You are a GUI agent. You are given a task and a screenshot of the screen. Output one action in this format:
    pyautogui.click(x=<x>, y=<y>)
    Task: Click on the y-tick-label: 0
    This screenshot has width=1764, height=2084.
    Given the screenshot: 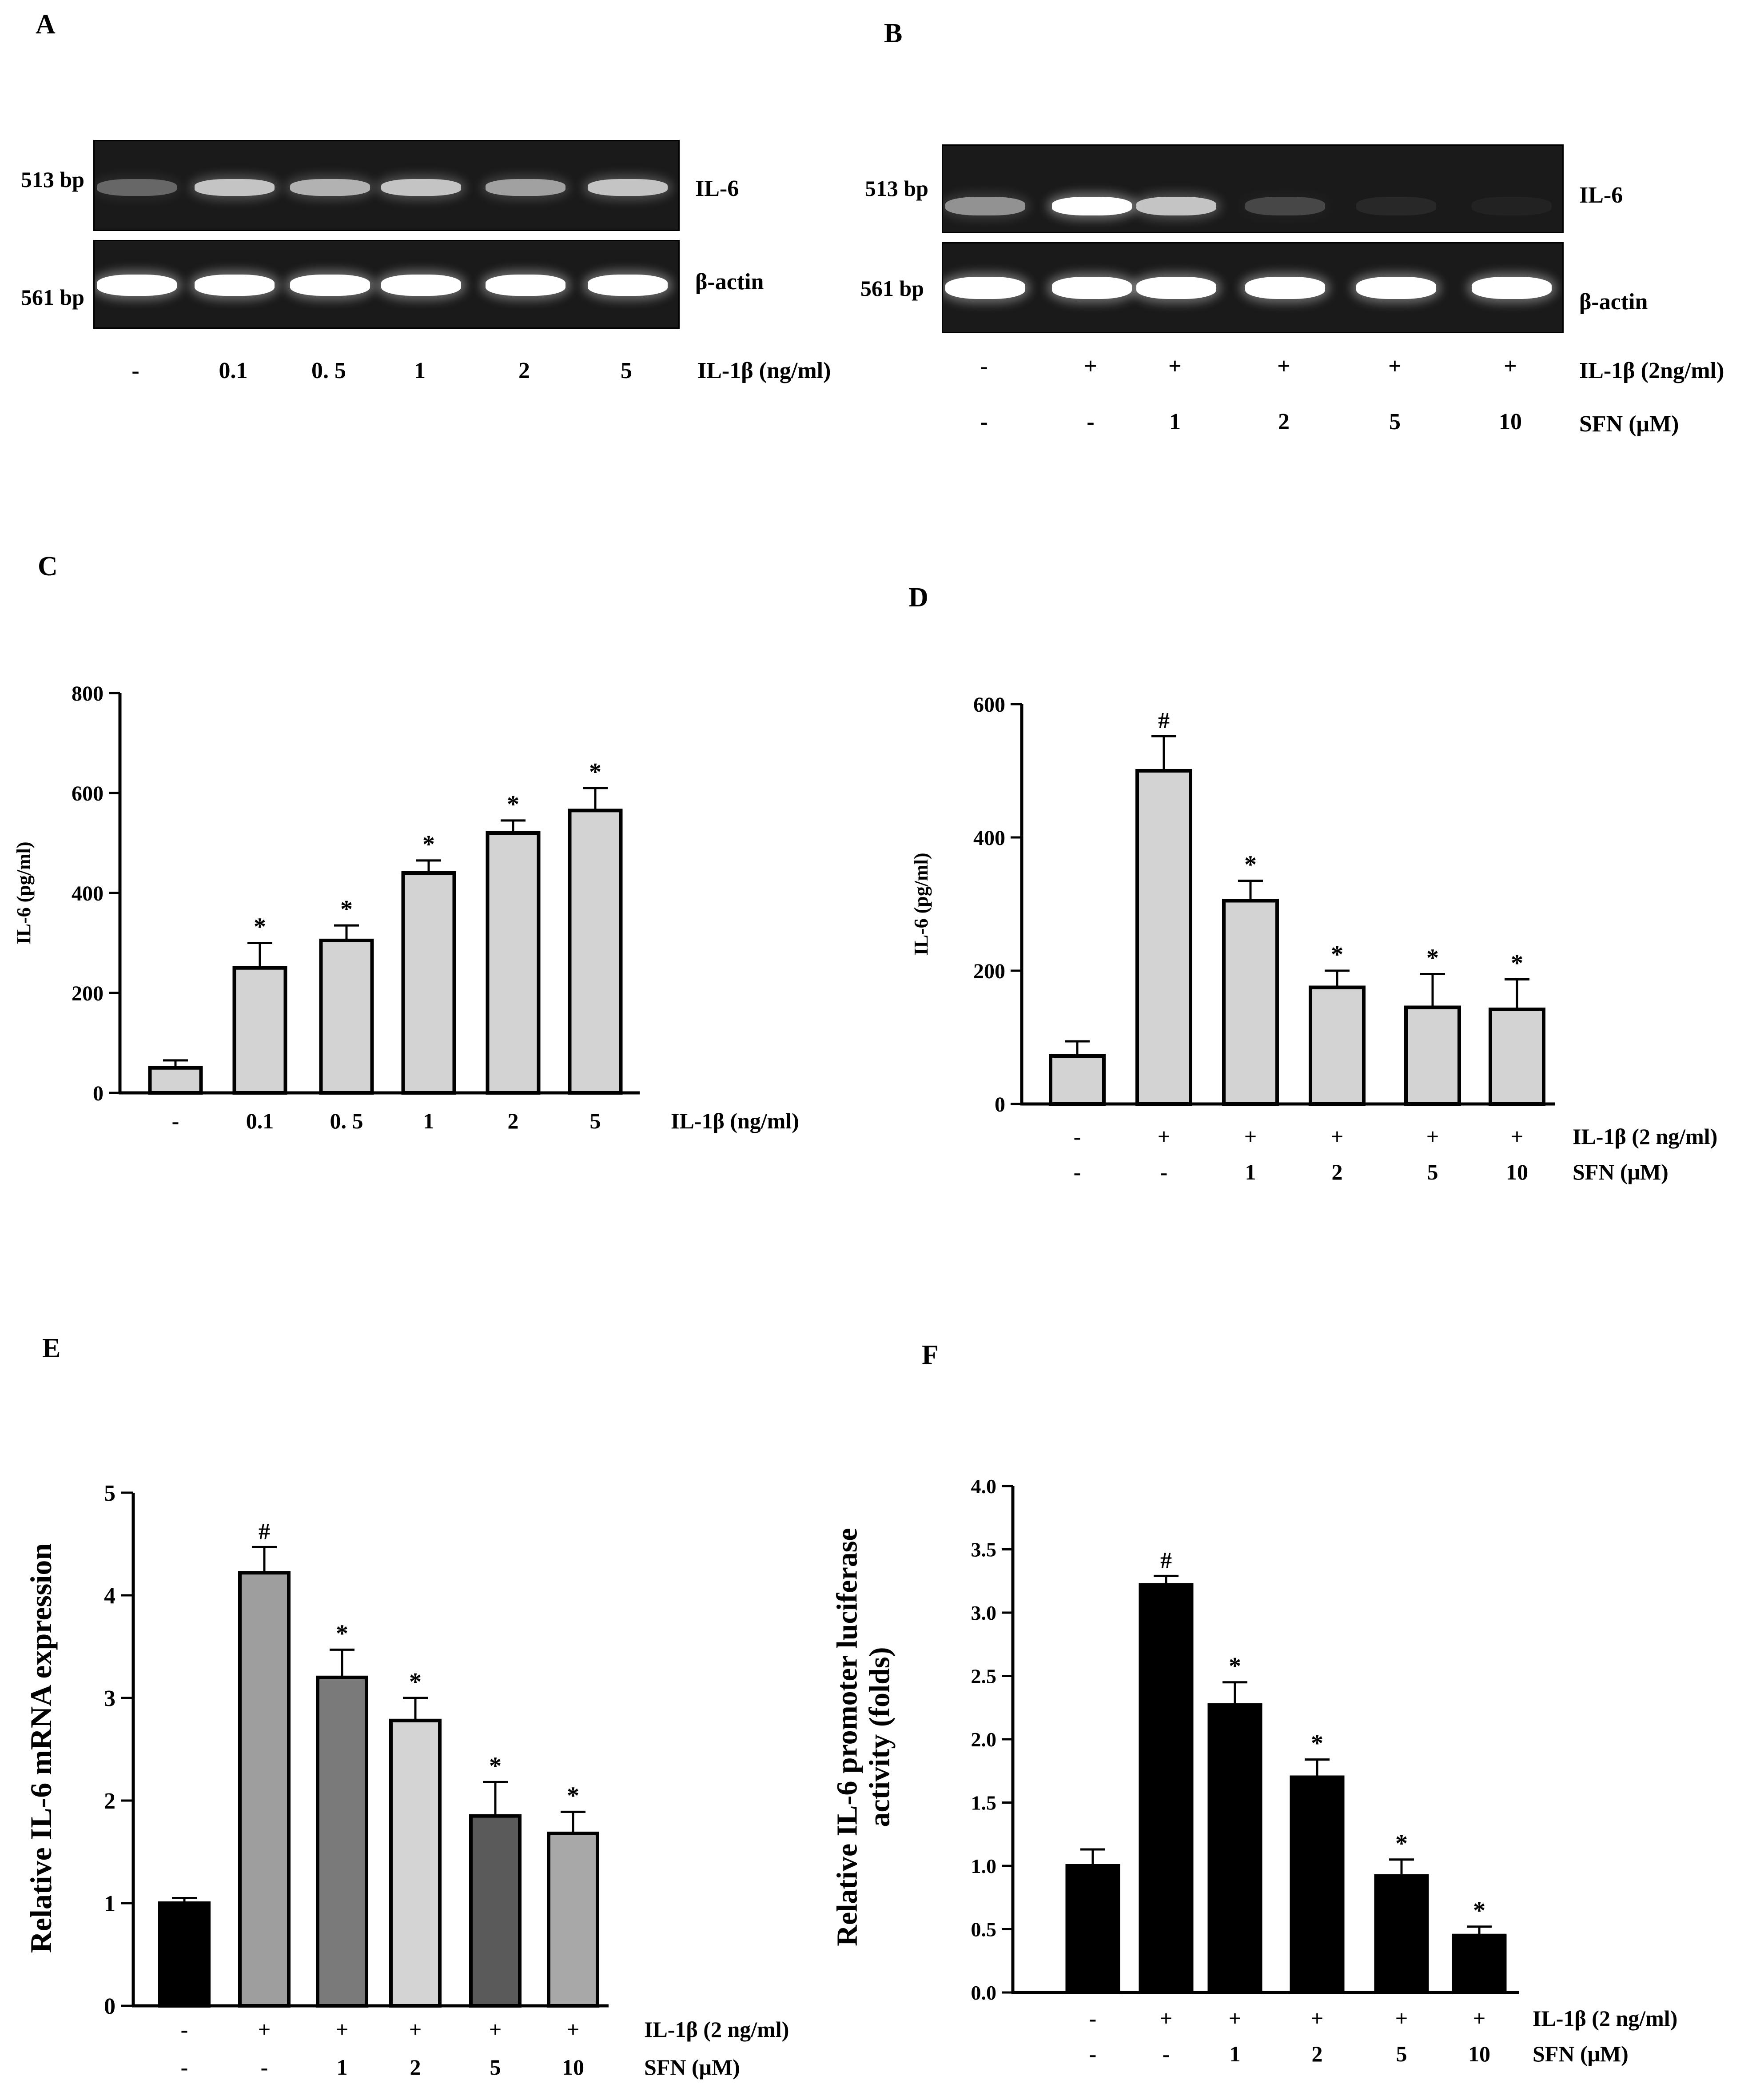 What is the action you would take?
    pyautogui.click(x=110, y=2006)
    